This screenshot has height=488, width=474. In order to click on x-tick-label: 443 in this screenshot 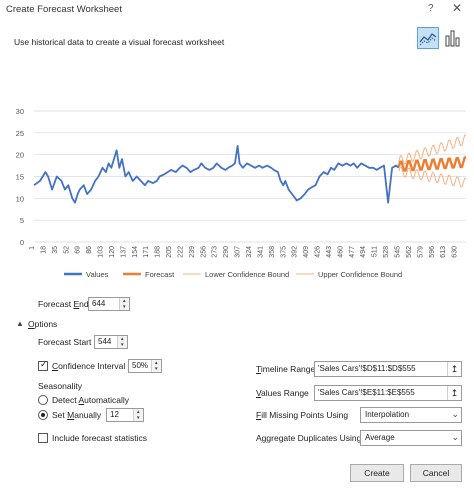, I will do `click(329, 252)`.